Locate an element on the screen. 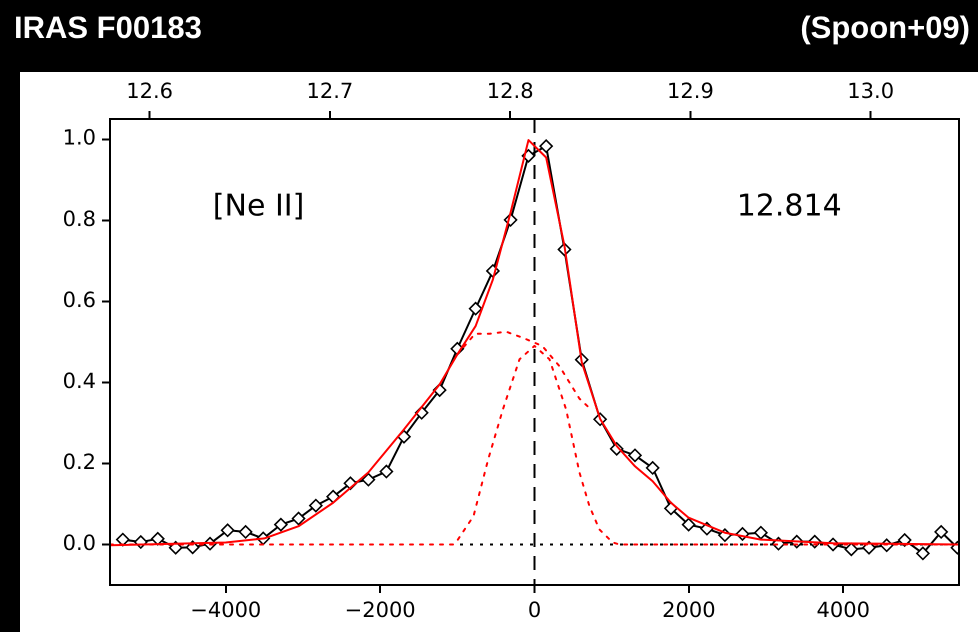 Image resolution: width=978 pixels, height=632 pixels. y-tick-label: 0.6 is located at coordinates (79, 300).